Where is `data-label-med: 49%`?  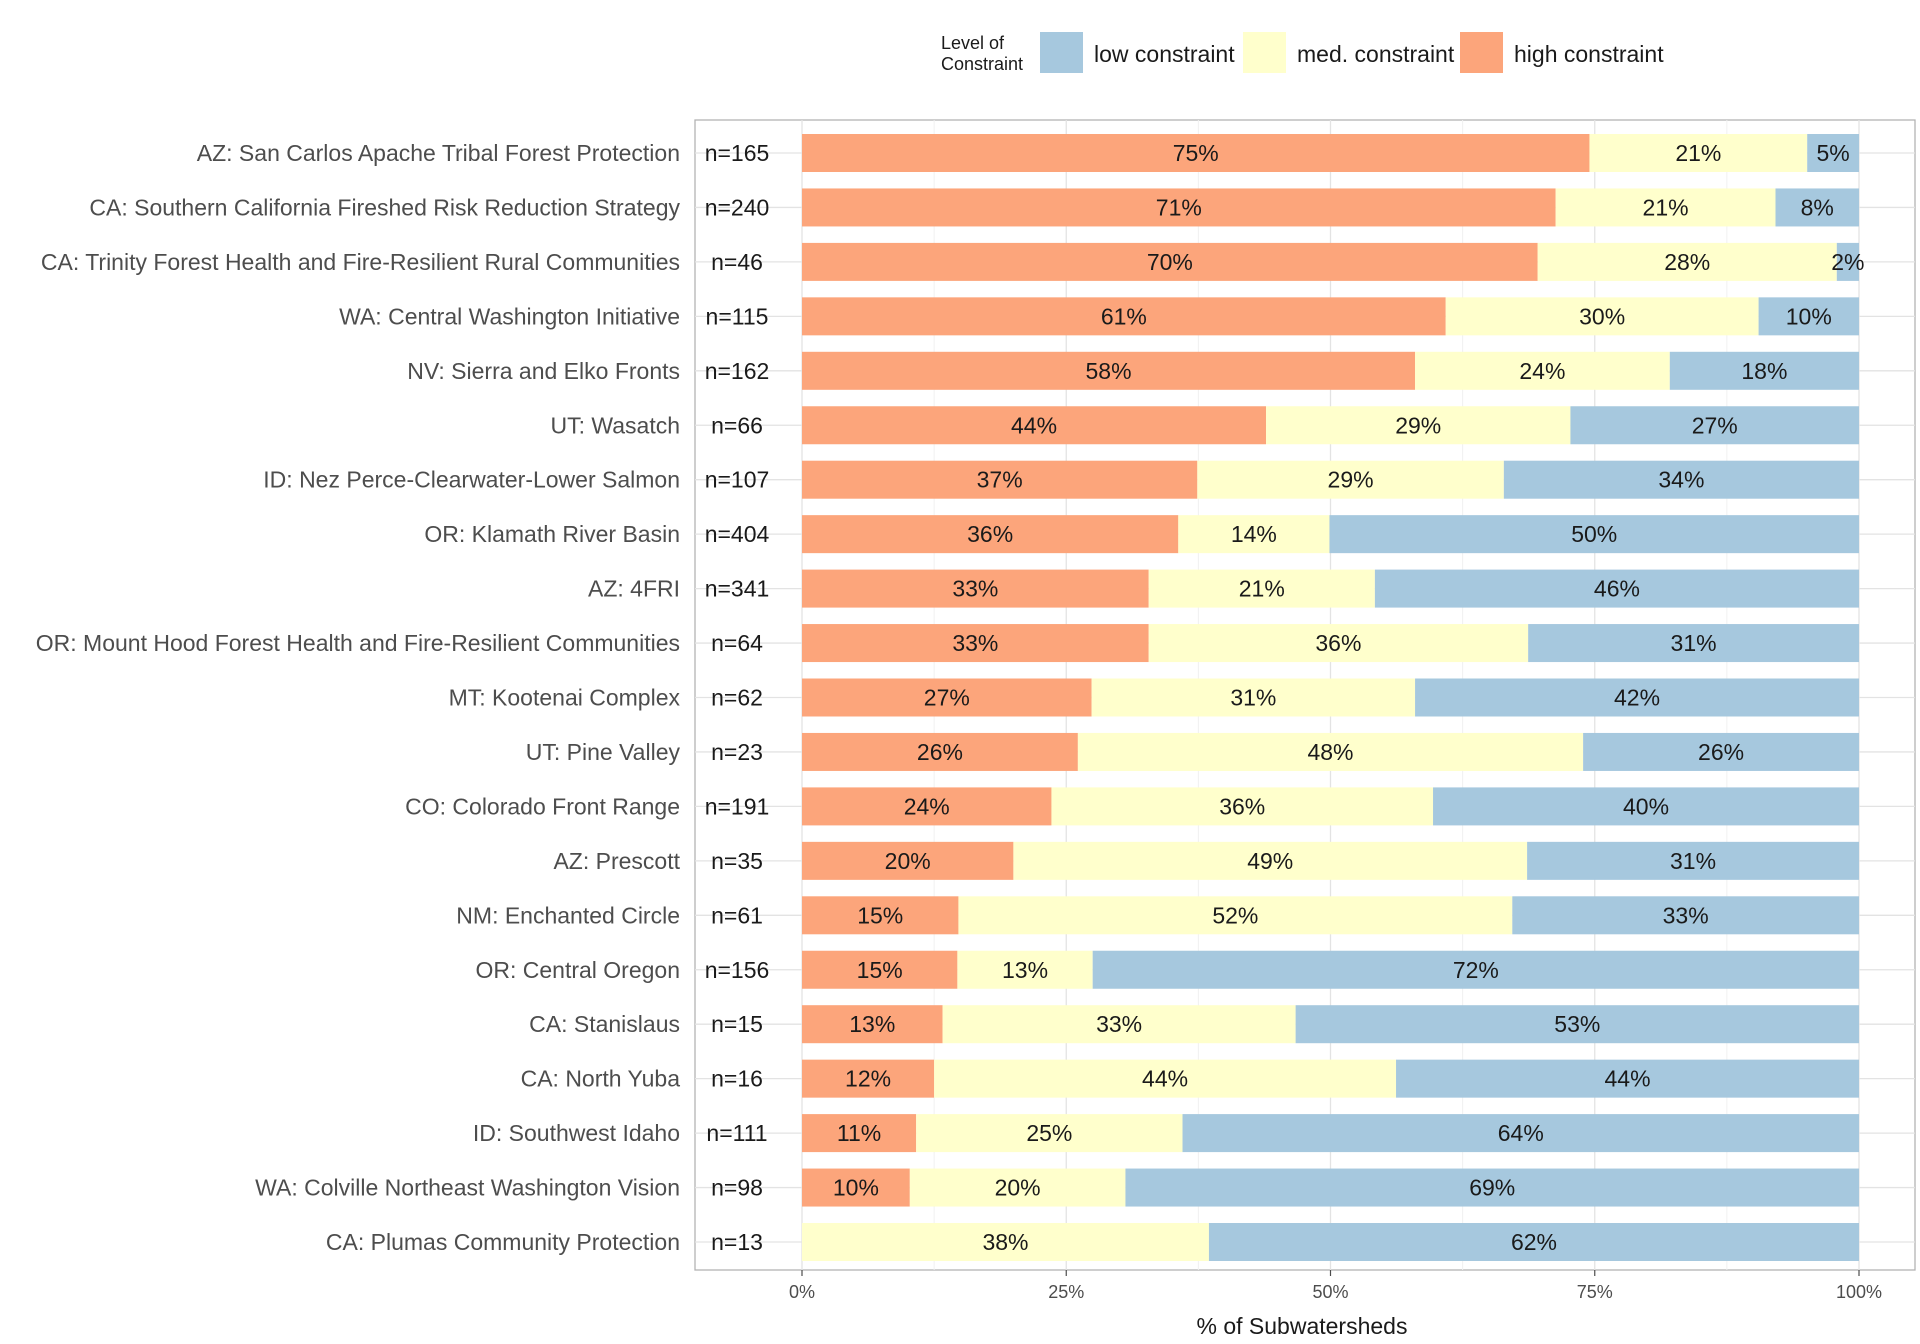
data-label-med: 49% is located at coordinates (1270, 861).